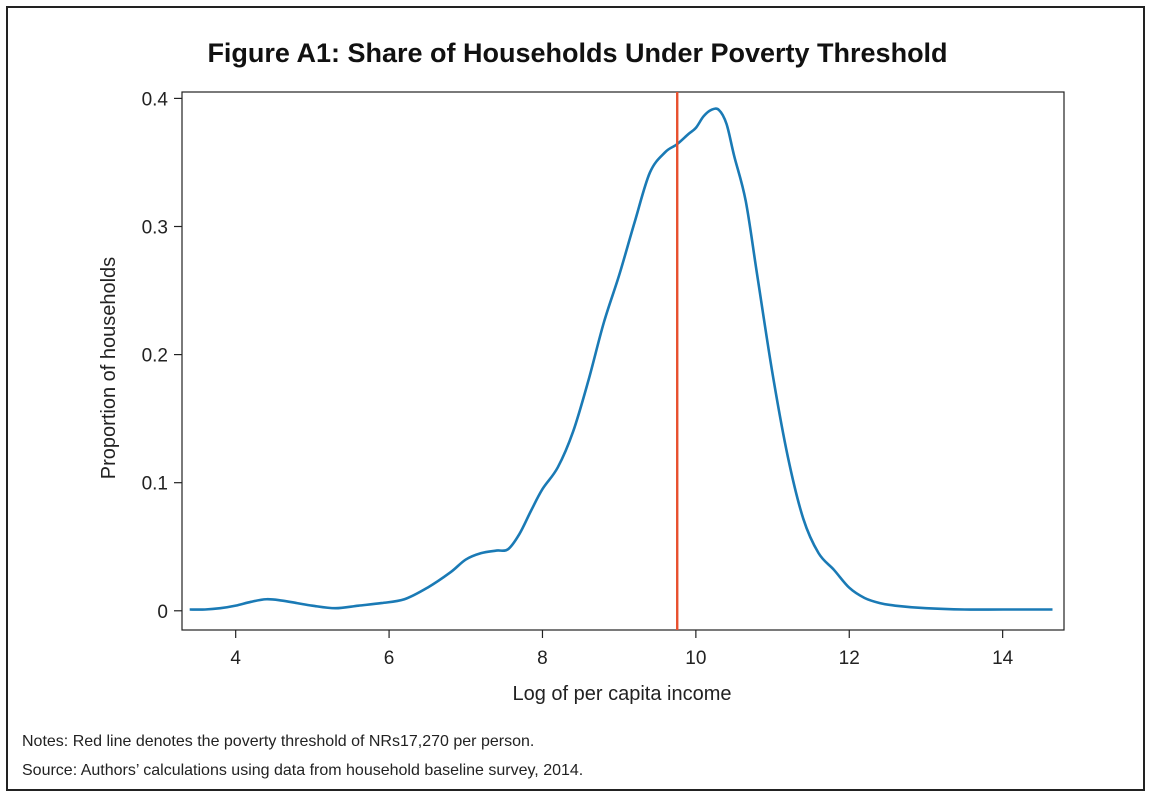  I want to click on y-tick-label-4: 0.4, so click(155, 99).